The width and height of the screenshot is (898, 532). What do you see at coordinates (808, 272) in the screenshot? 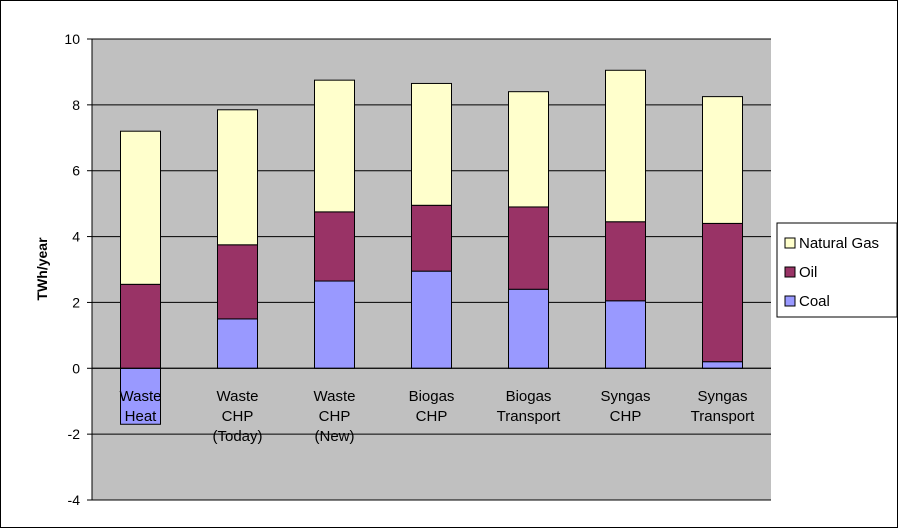
I see `legend-label: Oil` at bounding box center [808, 272].